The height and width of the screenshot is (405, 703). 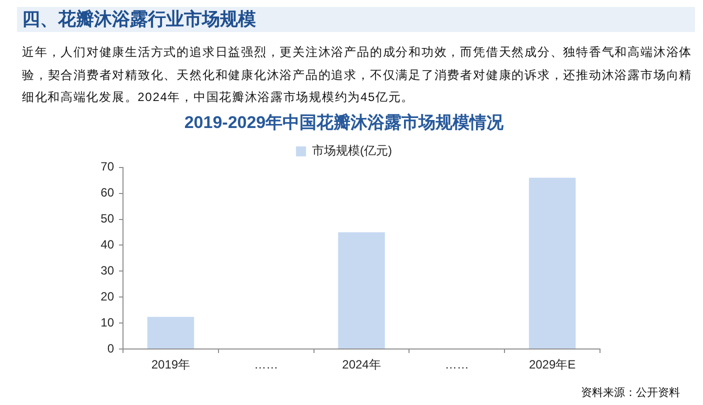 What do you see at coordinates (170, 365) in the screenshot?
I see `x-tick-label: 2019年` at bounding box center [170, 365].